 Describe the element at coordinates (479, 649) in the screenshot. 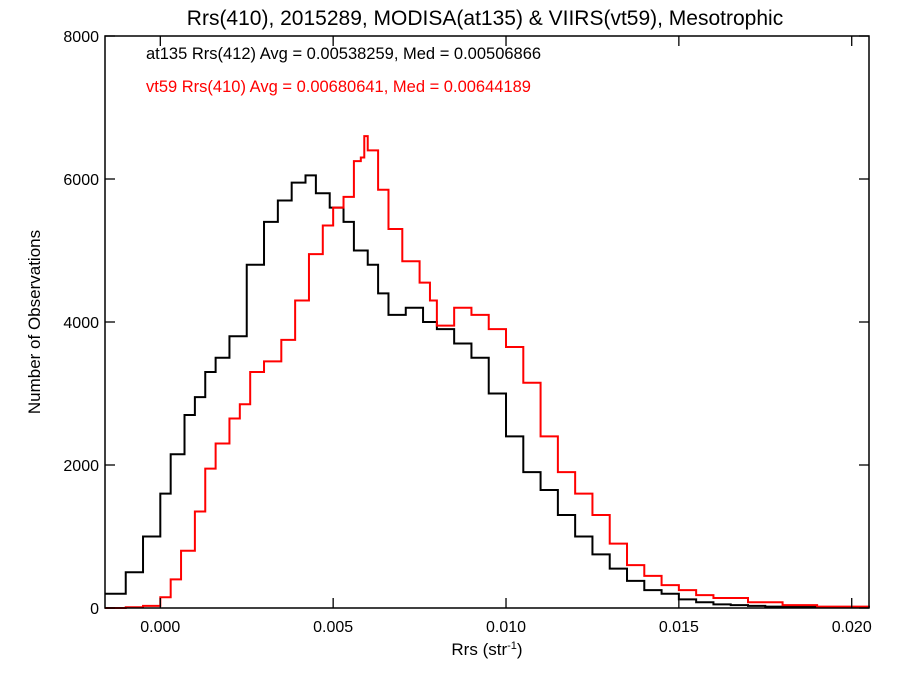

I see `x-axis-label-main: Rrs (str` at that location.